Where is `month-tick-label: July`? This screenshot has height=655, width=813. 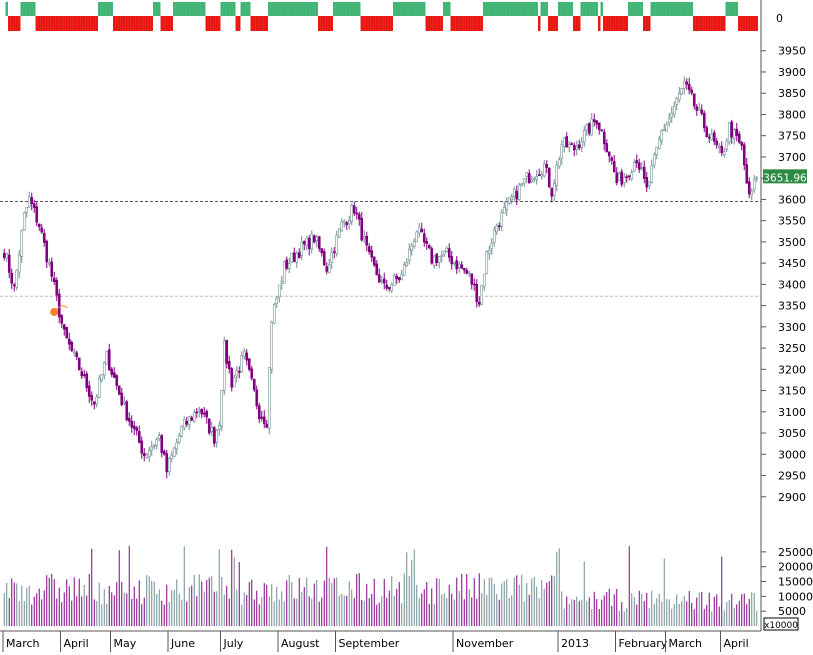 month-tick-label: July is located at coordinates (233, 643).